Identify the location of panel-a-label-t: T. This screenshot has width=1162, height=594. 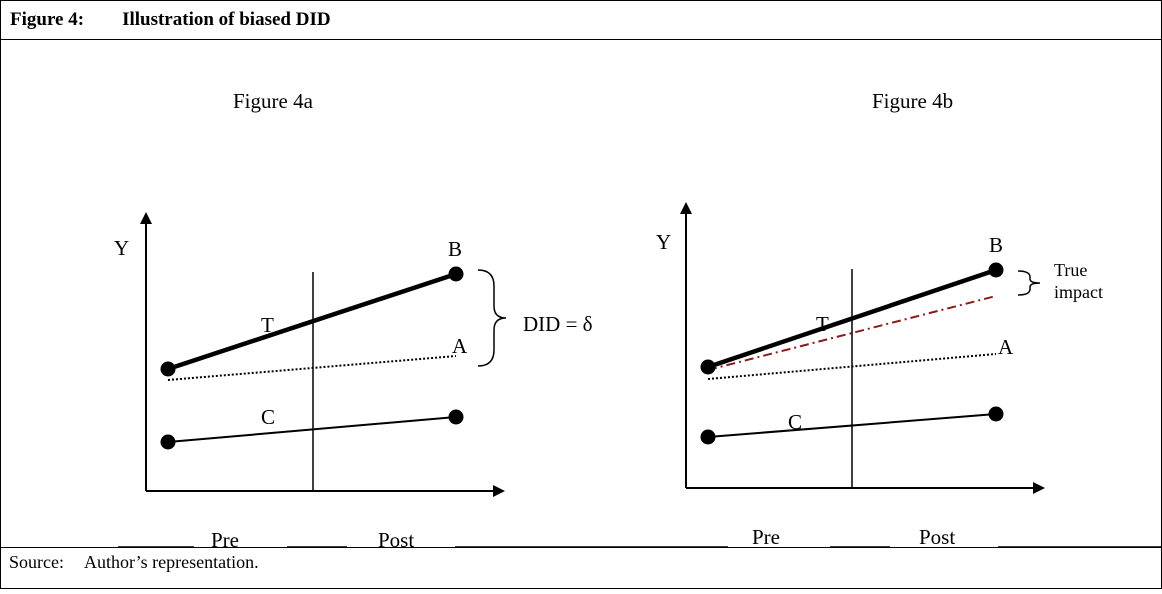
(267, 325).